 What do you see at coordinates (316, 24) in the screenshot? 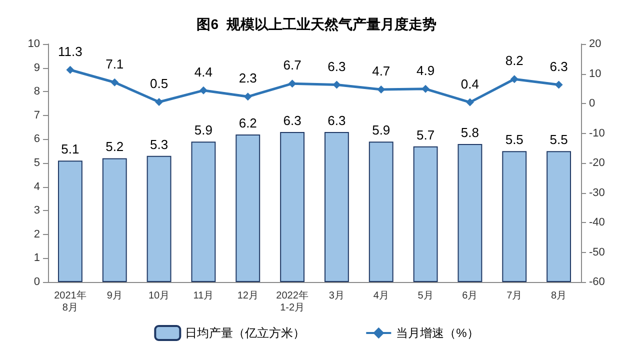
I see `chart-title: 图6 规模以上工业天然气产量月度走势` at bounding box center [316, 24].